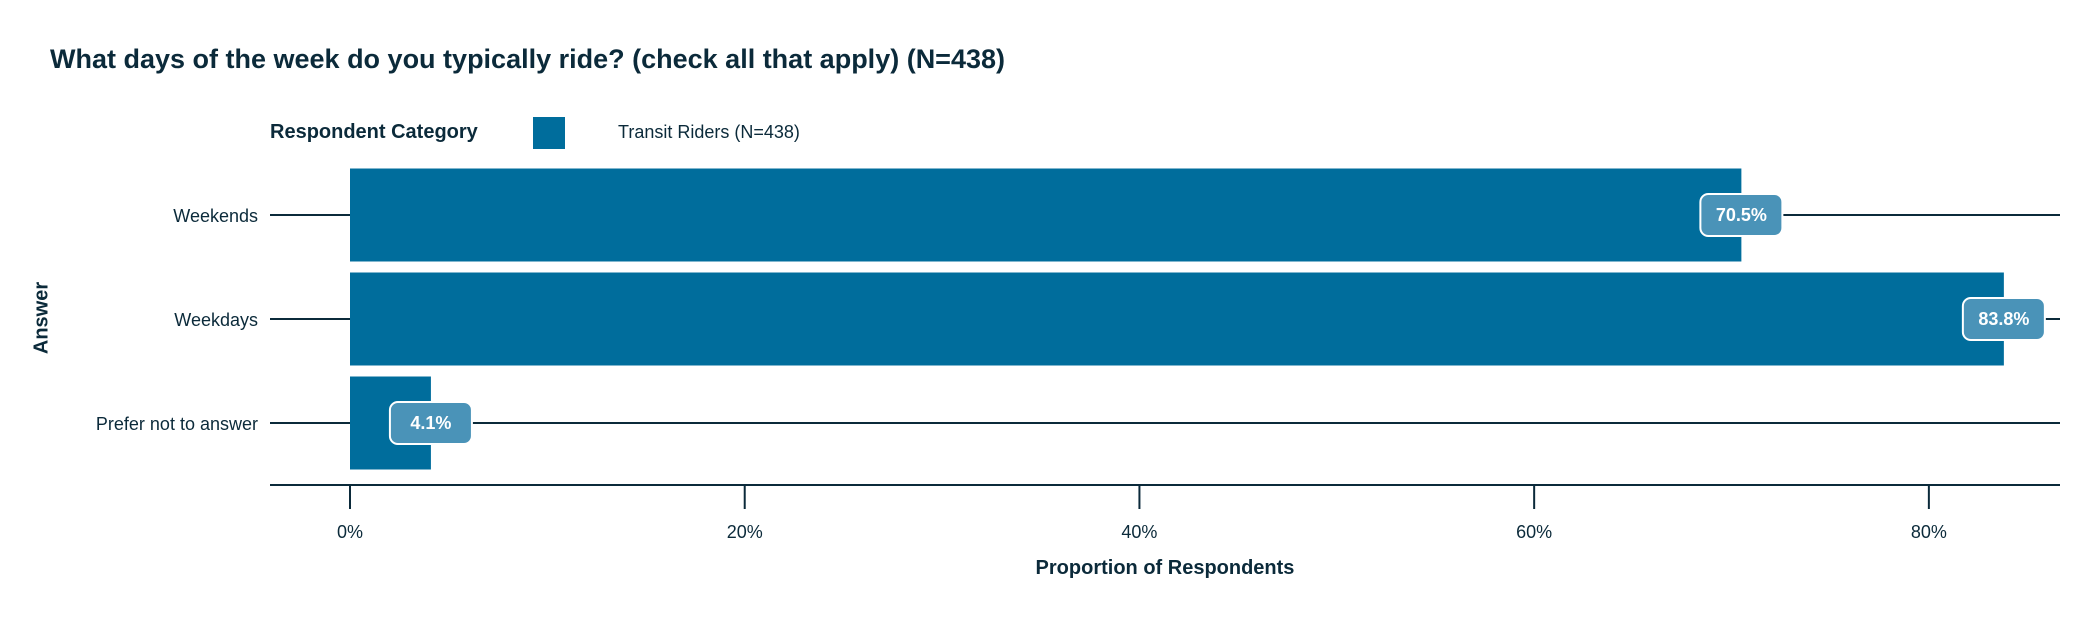 Image resolution: width=2100 pixels, height=630 pixels. What do you see at coordinates (216, 320) in the screenshot?
I see `category-label: Weekdays` at bounding box center [216, 320].